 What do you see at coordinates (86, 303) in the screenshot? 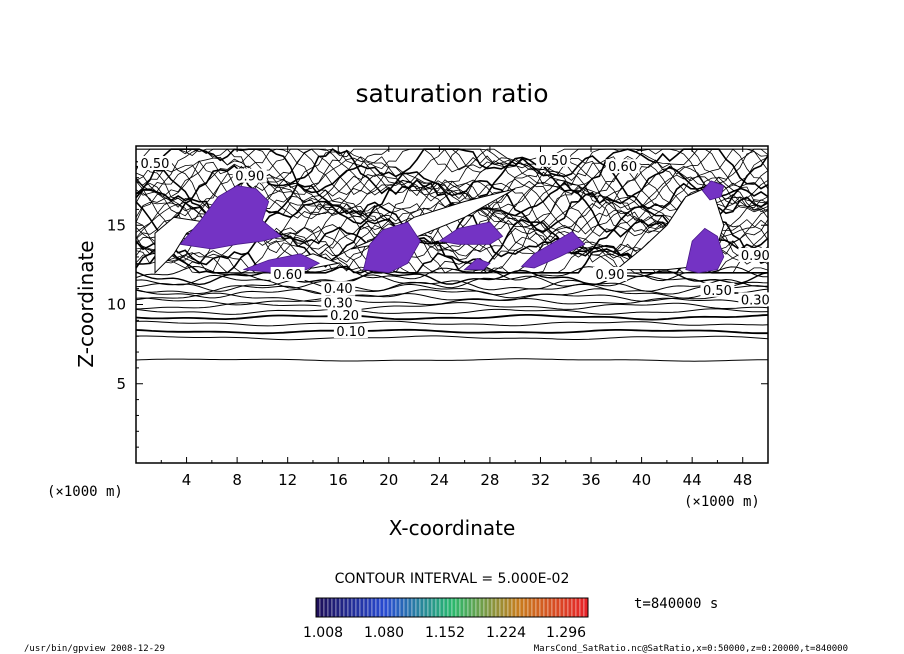
I see `y-axis-label: Z-coordinate` at bounding box center [86, 303].